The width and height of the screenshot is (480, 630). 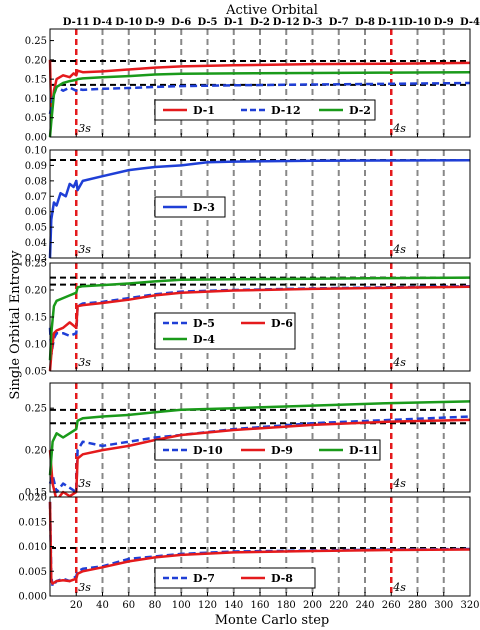 I want to click on top-orbital-label: D-10, so click(x=128, y=22).